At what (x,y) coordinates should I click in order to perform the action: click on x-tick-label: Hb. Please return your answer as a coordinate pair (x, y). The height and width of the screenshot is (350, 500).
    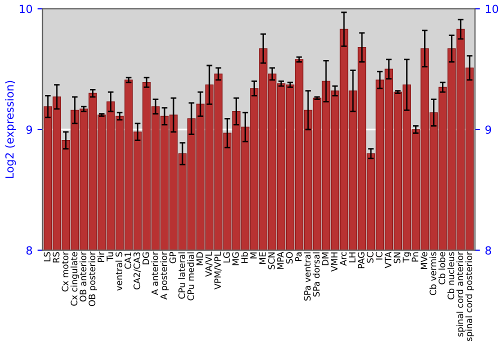
    Looking at the image, I should click on (244, 257).